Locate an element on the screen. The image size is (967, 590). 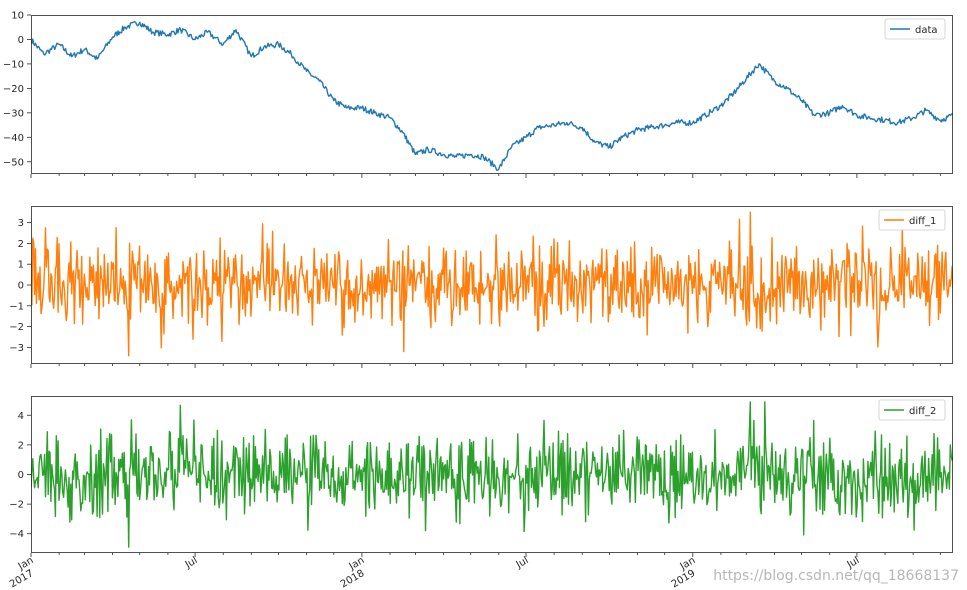
legend-label-diff_1: diff_1 is located at coordinates (922, 221).